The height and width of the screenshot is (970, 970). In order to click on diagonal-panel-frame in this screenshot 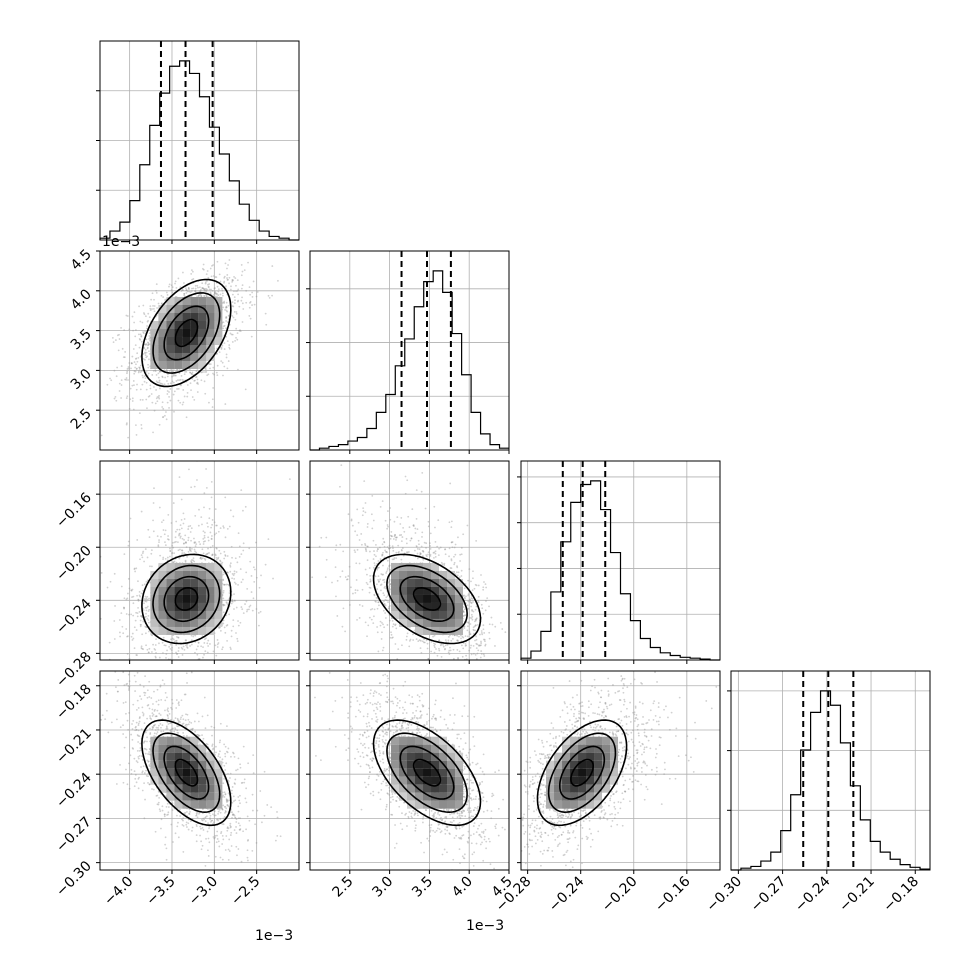, I will do `click(409, 350)`.